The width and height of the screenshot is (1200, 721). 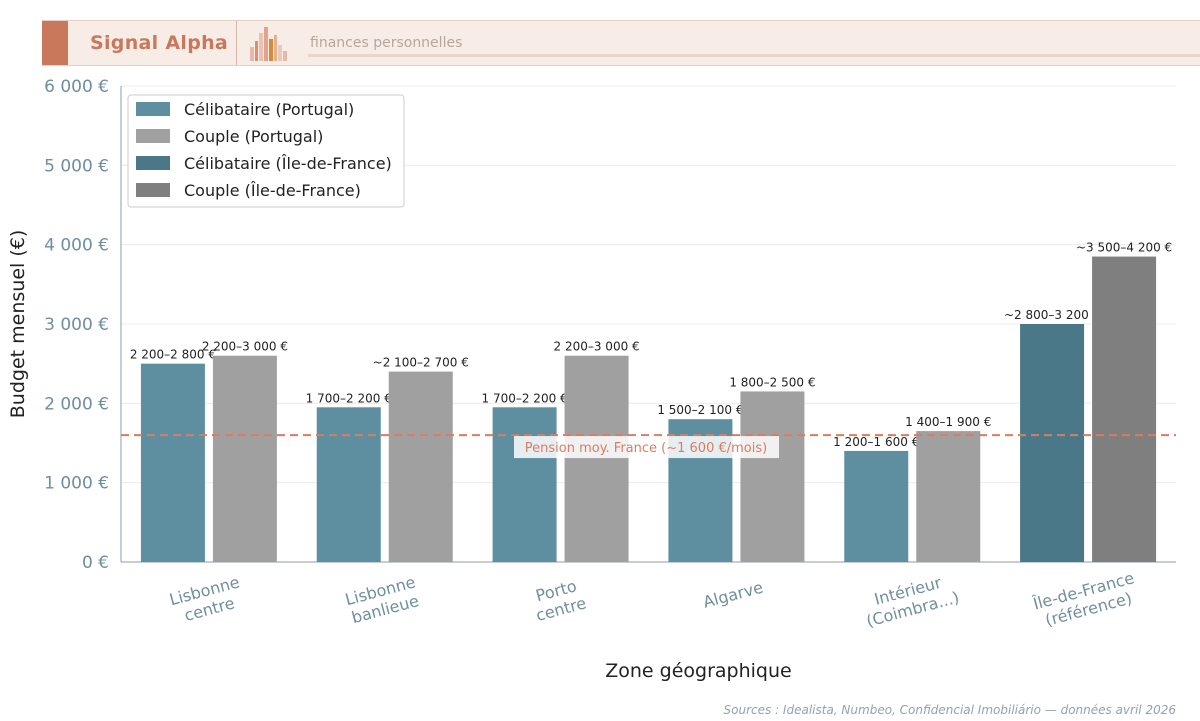 I want to click on banner-tagline: finances personnelles, so click(x=386, y=43).